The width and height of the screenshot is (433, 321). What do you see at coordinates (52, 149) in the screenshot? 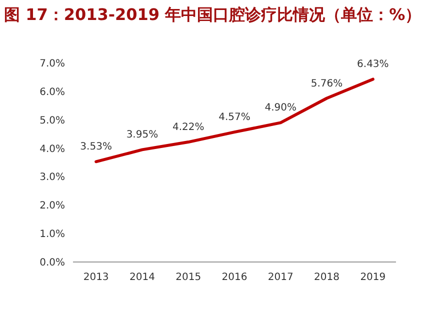
I see `y-tick-label: 4.0%` at bounding box center [52, 149].